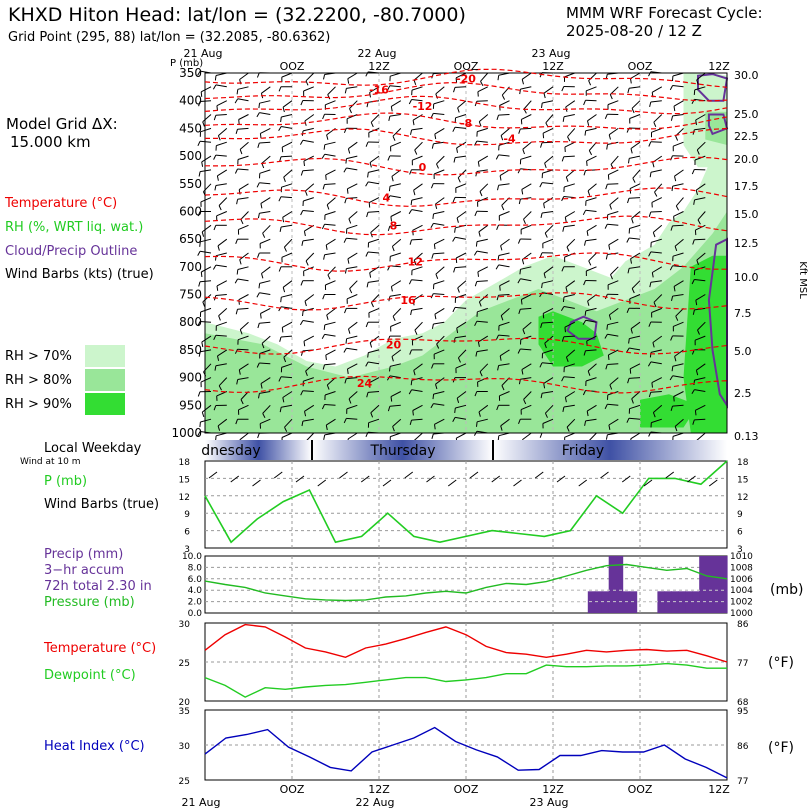  What do you see at coordinates (190, 211) in the screenshot?
I see `pressure-tick-label: 600` at bounding box center [190, 211].